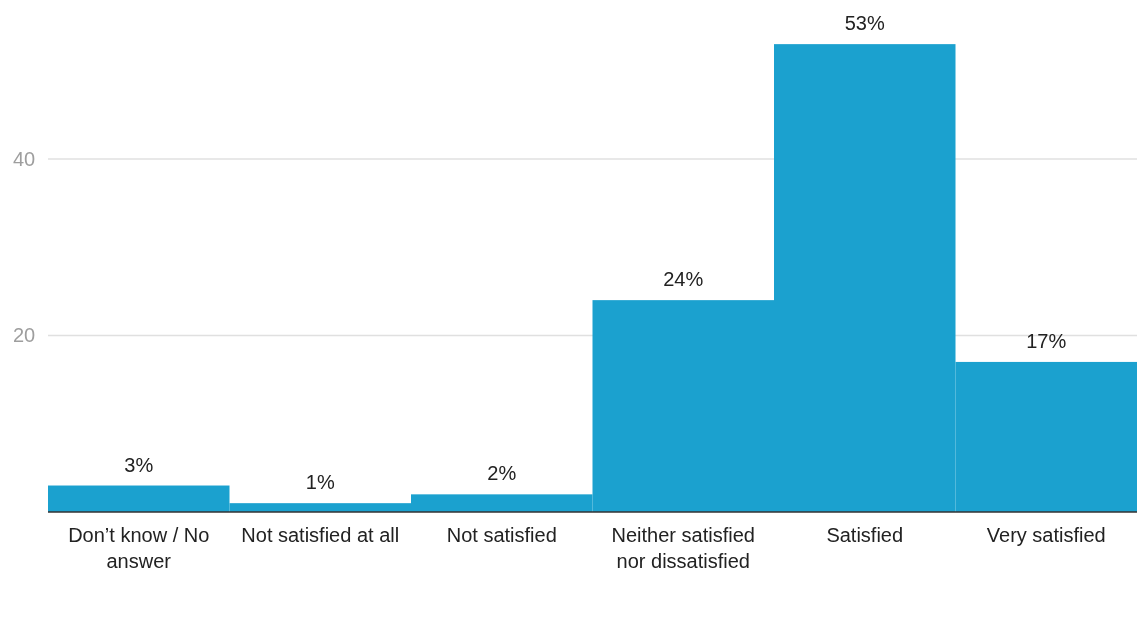  I want to click on x-tick-label: Neither satisfied nor dissatisfied, so click(683, 548).